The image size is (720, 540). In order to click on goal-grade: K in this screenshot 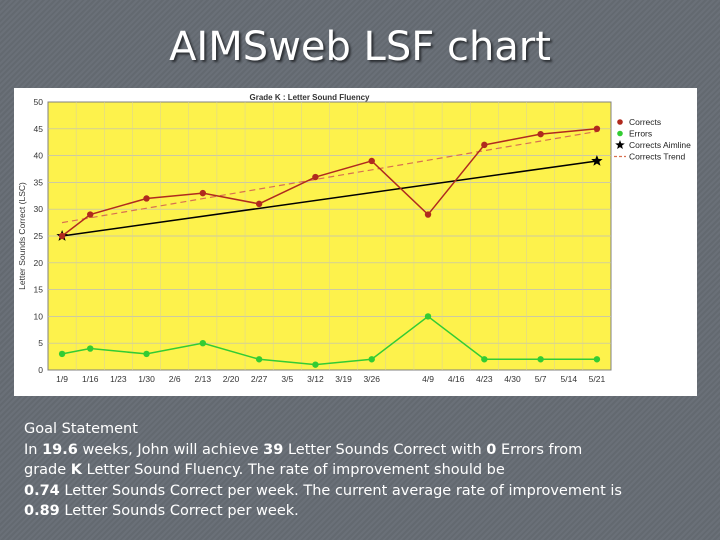, I will do `click(76, 470)`.